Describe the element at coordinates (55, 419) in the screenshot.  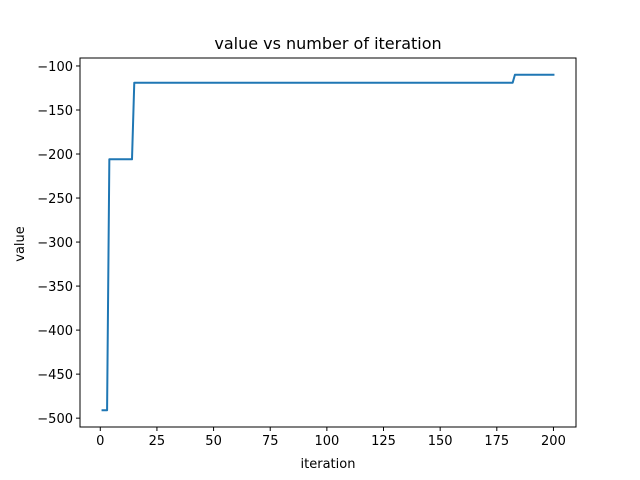
I see `y-tick-label: −500` at that location.